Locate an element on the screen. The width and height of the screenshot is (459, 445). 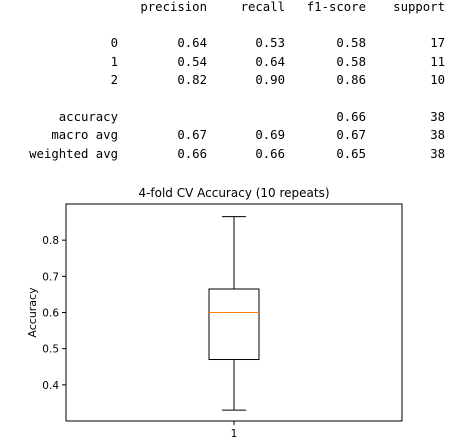
cell-f1: 0.67 is located at coordinates (351, 135).